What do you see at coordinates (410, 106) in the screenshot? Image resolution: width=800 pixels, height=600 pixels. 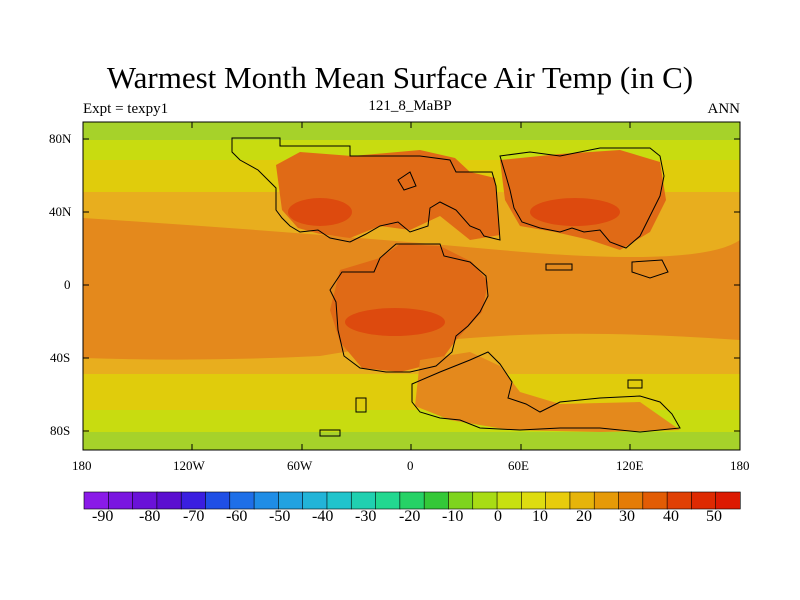 I see `age-label: 121_8_MaBP` at bounding box center [410, 106].